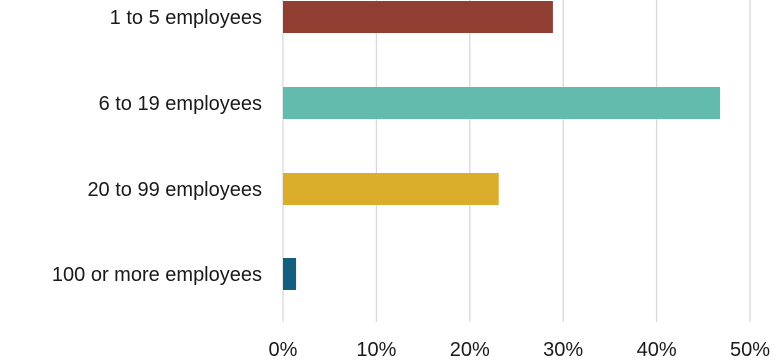 This screenshot has width=777, height=362. I want to click on x-tick-label-50: 50%, so click(750, 350).